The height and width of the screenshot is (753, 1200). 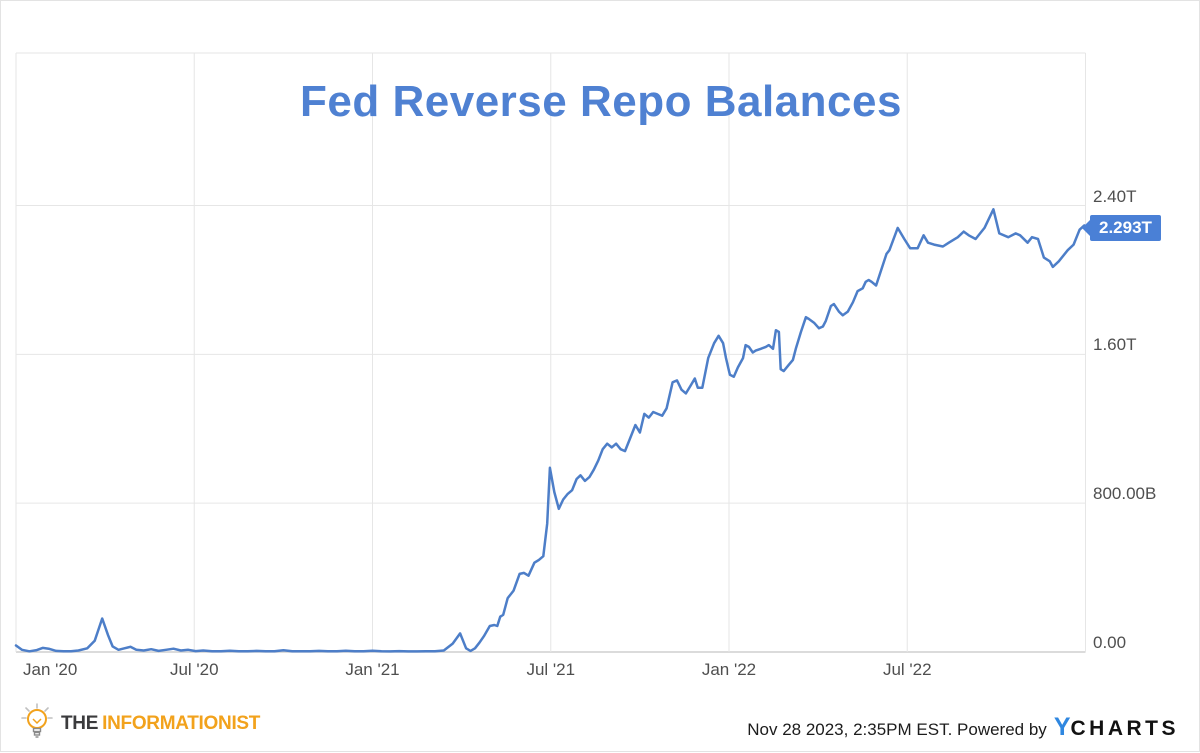 What do you see at coordinates (37, 724) in the screenshot?
I see `lightbulb-icon` at bounding box center [37, 724].